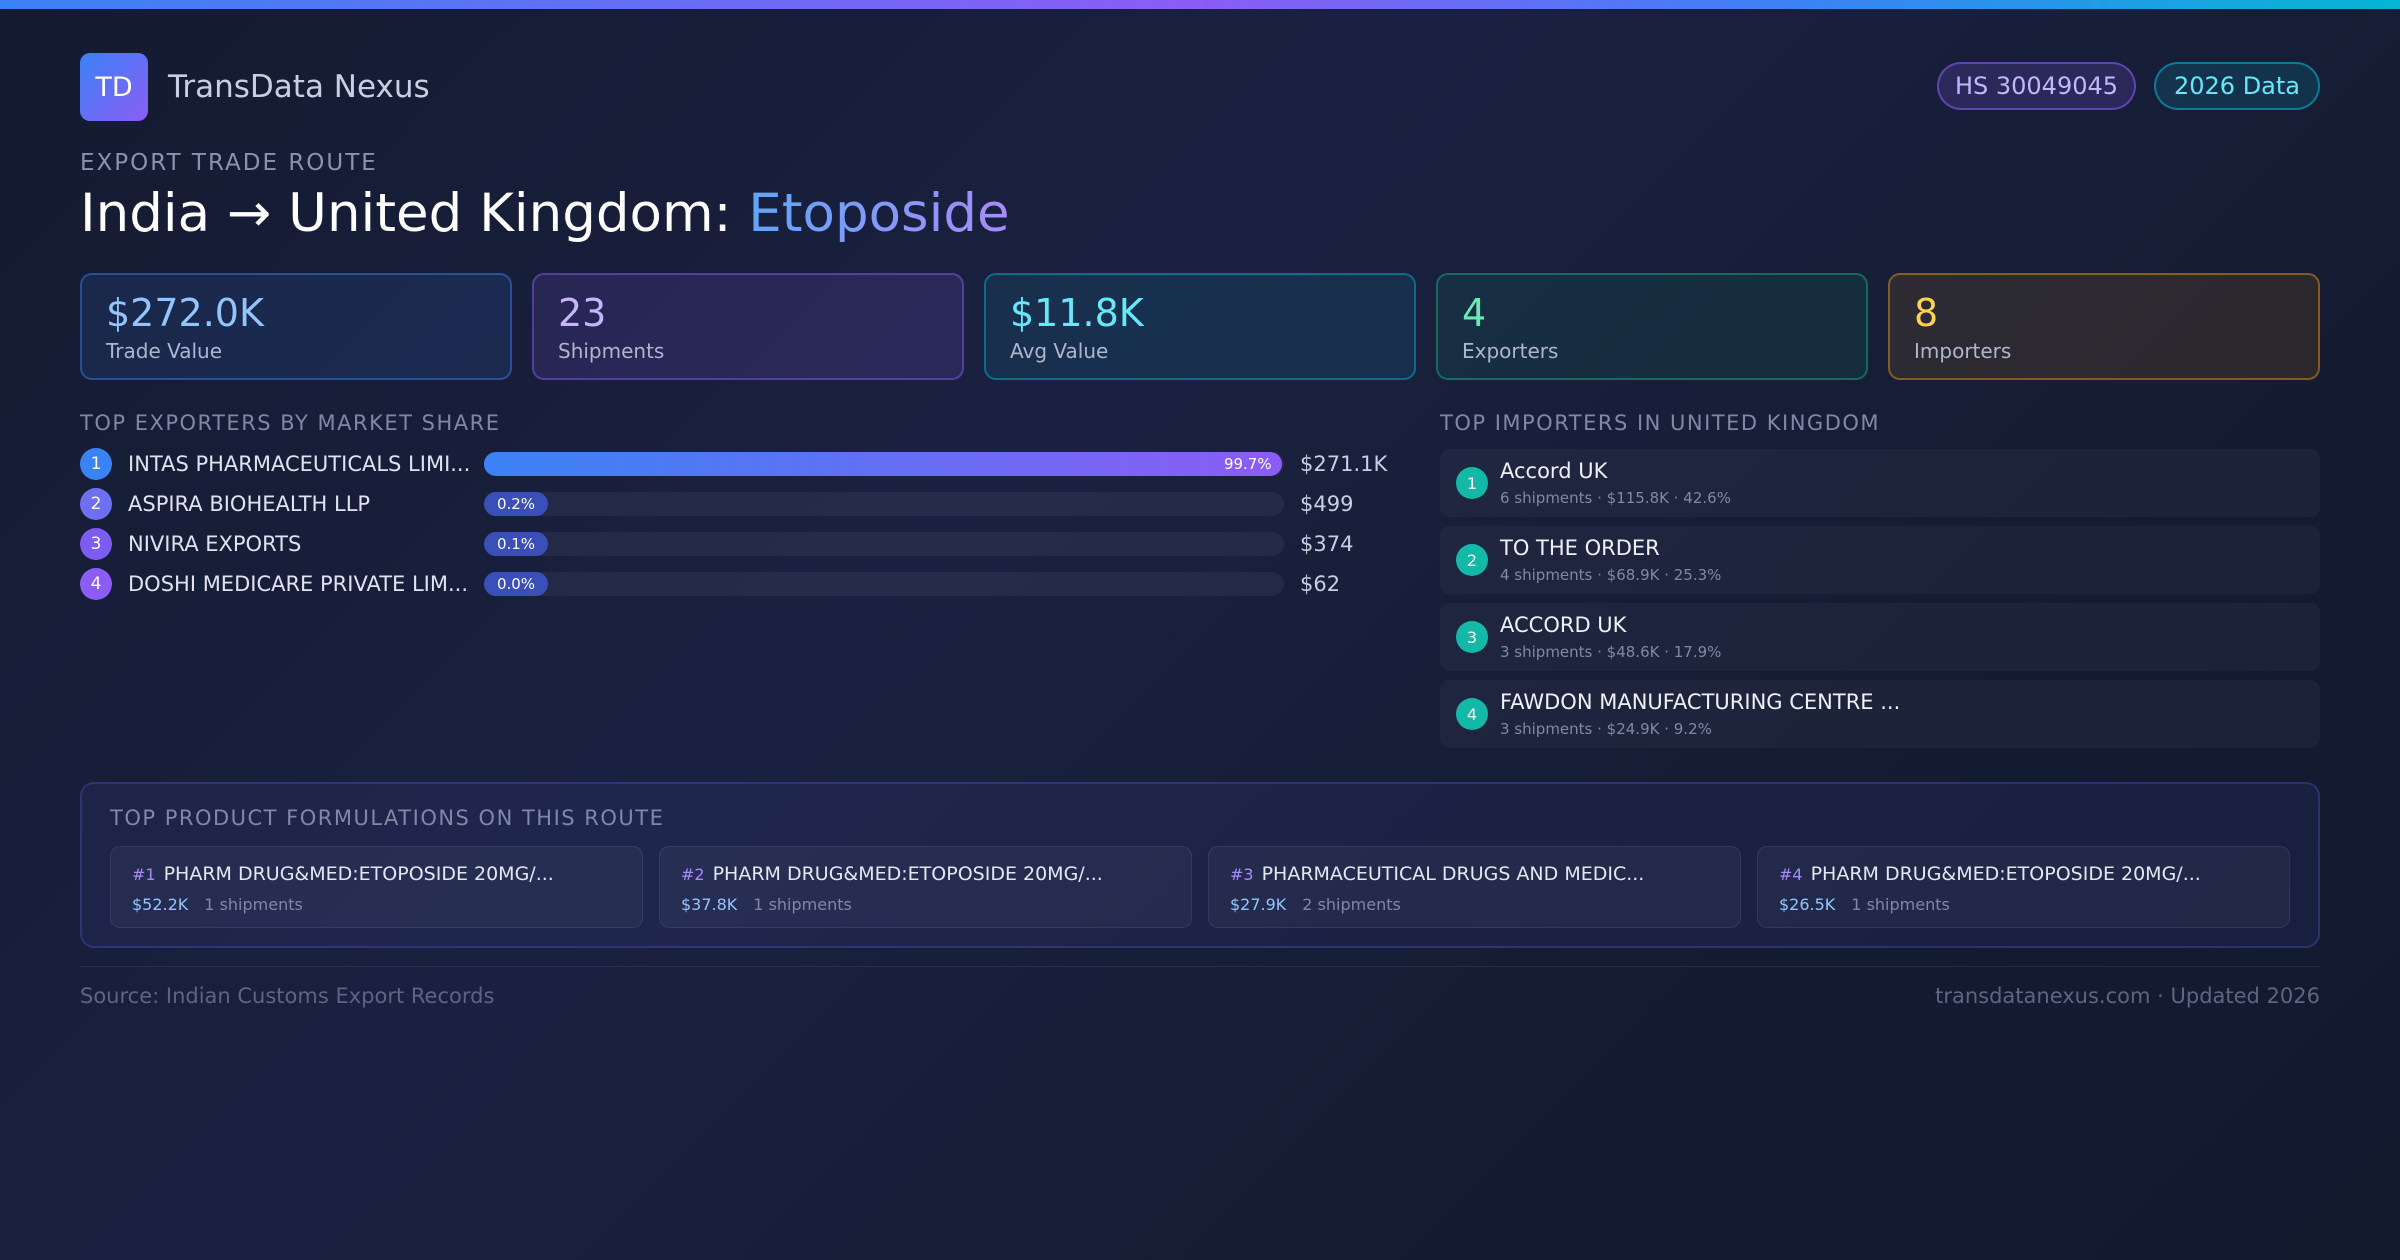 Image resolution: width=2400 pixels, height=1260 pixels. Describe the element at coordinates (1258, 904) in the screenshot. I see `formulation-value: $27.9K` at that location.